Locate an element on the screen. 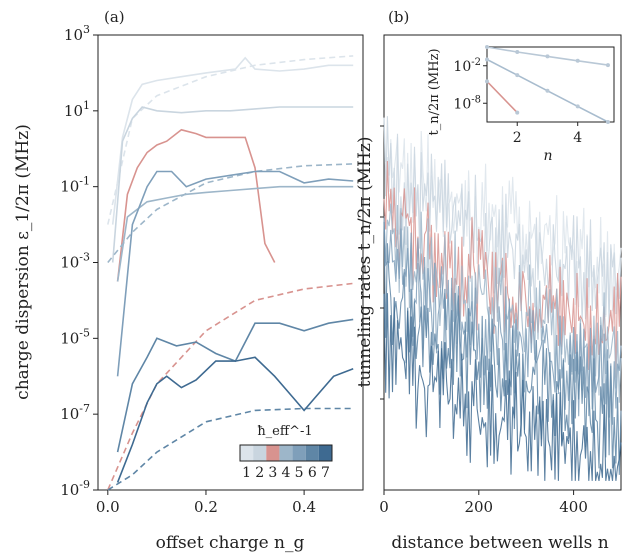 The height and width of the screenshot is (557, 628). x-tick-label: 0.4 is located at coordinates (304, 507).